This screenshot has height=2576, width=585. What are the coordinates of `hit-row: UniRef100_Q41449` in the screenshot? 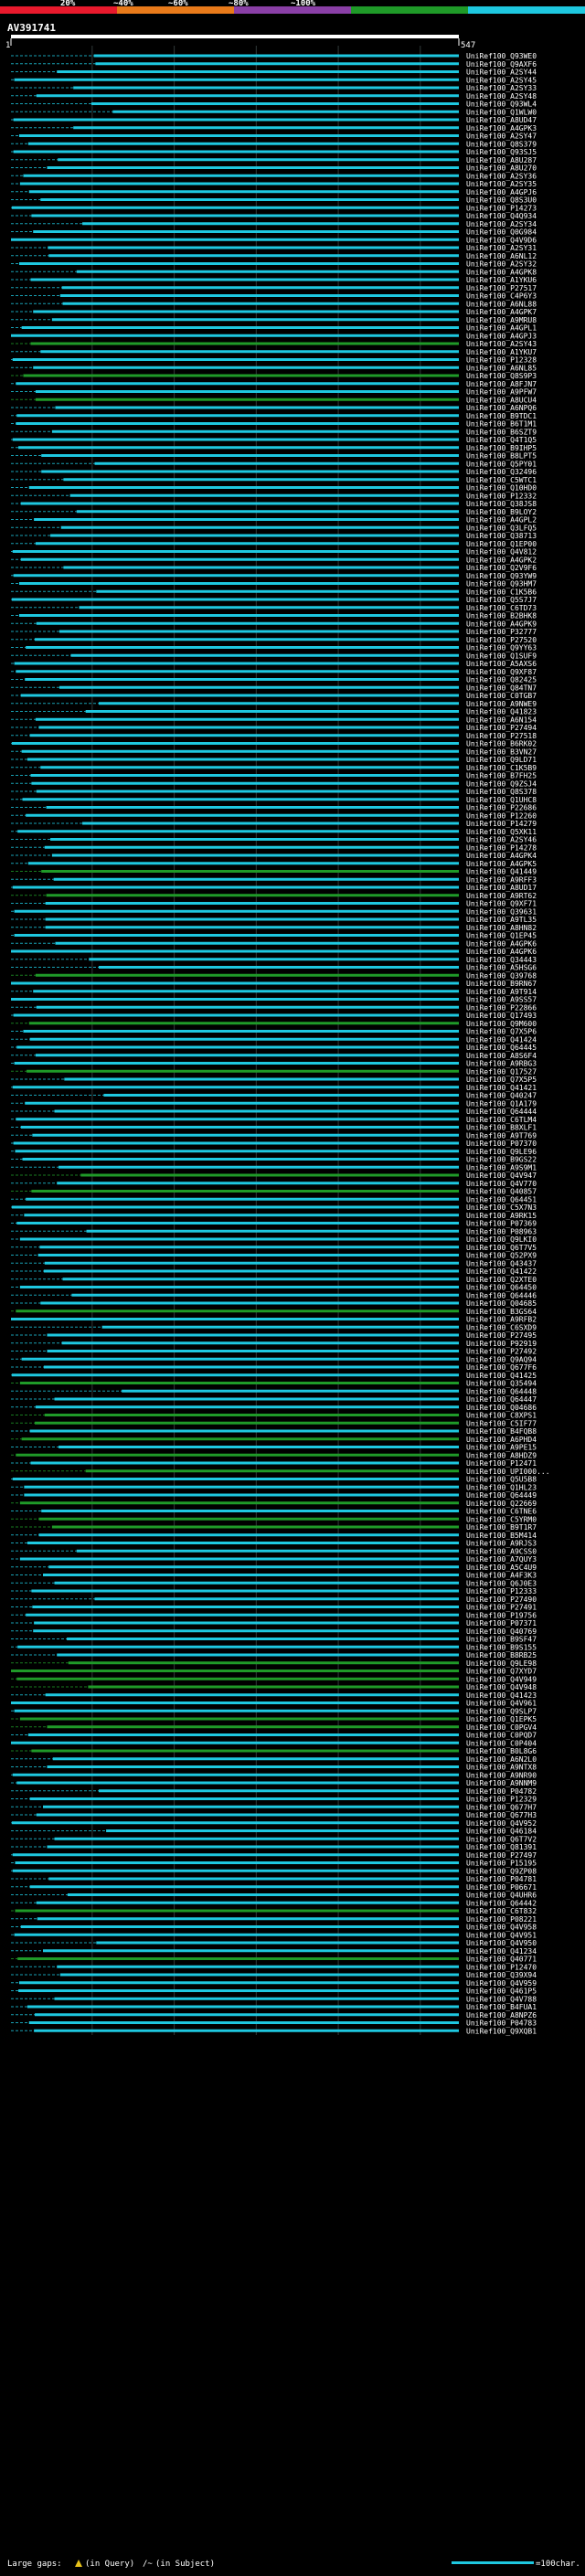 It's located at (274, 872).